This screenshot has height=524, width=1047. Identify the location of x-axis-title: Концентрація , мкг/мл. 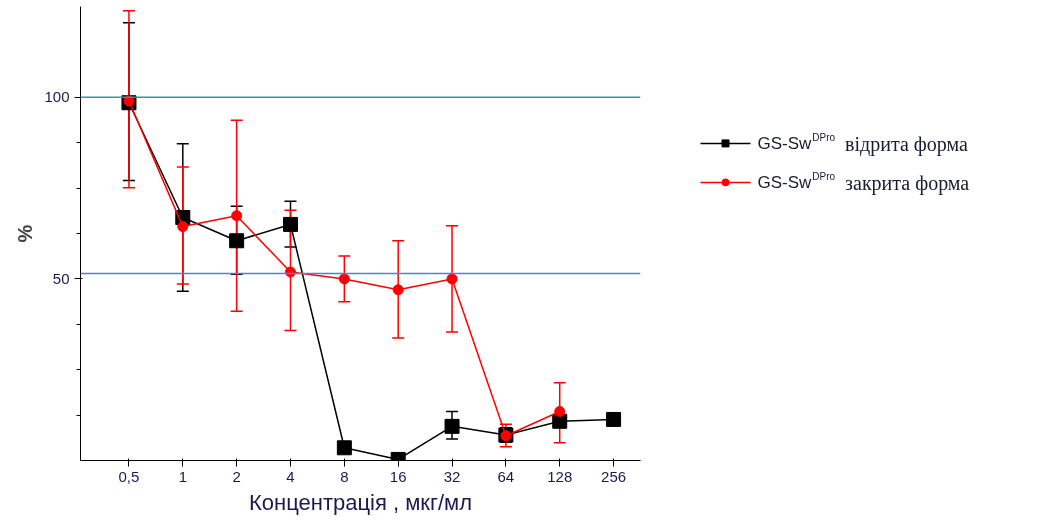
(360, 502).